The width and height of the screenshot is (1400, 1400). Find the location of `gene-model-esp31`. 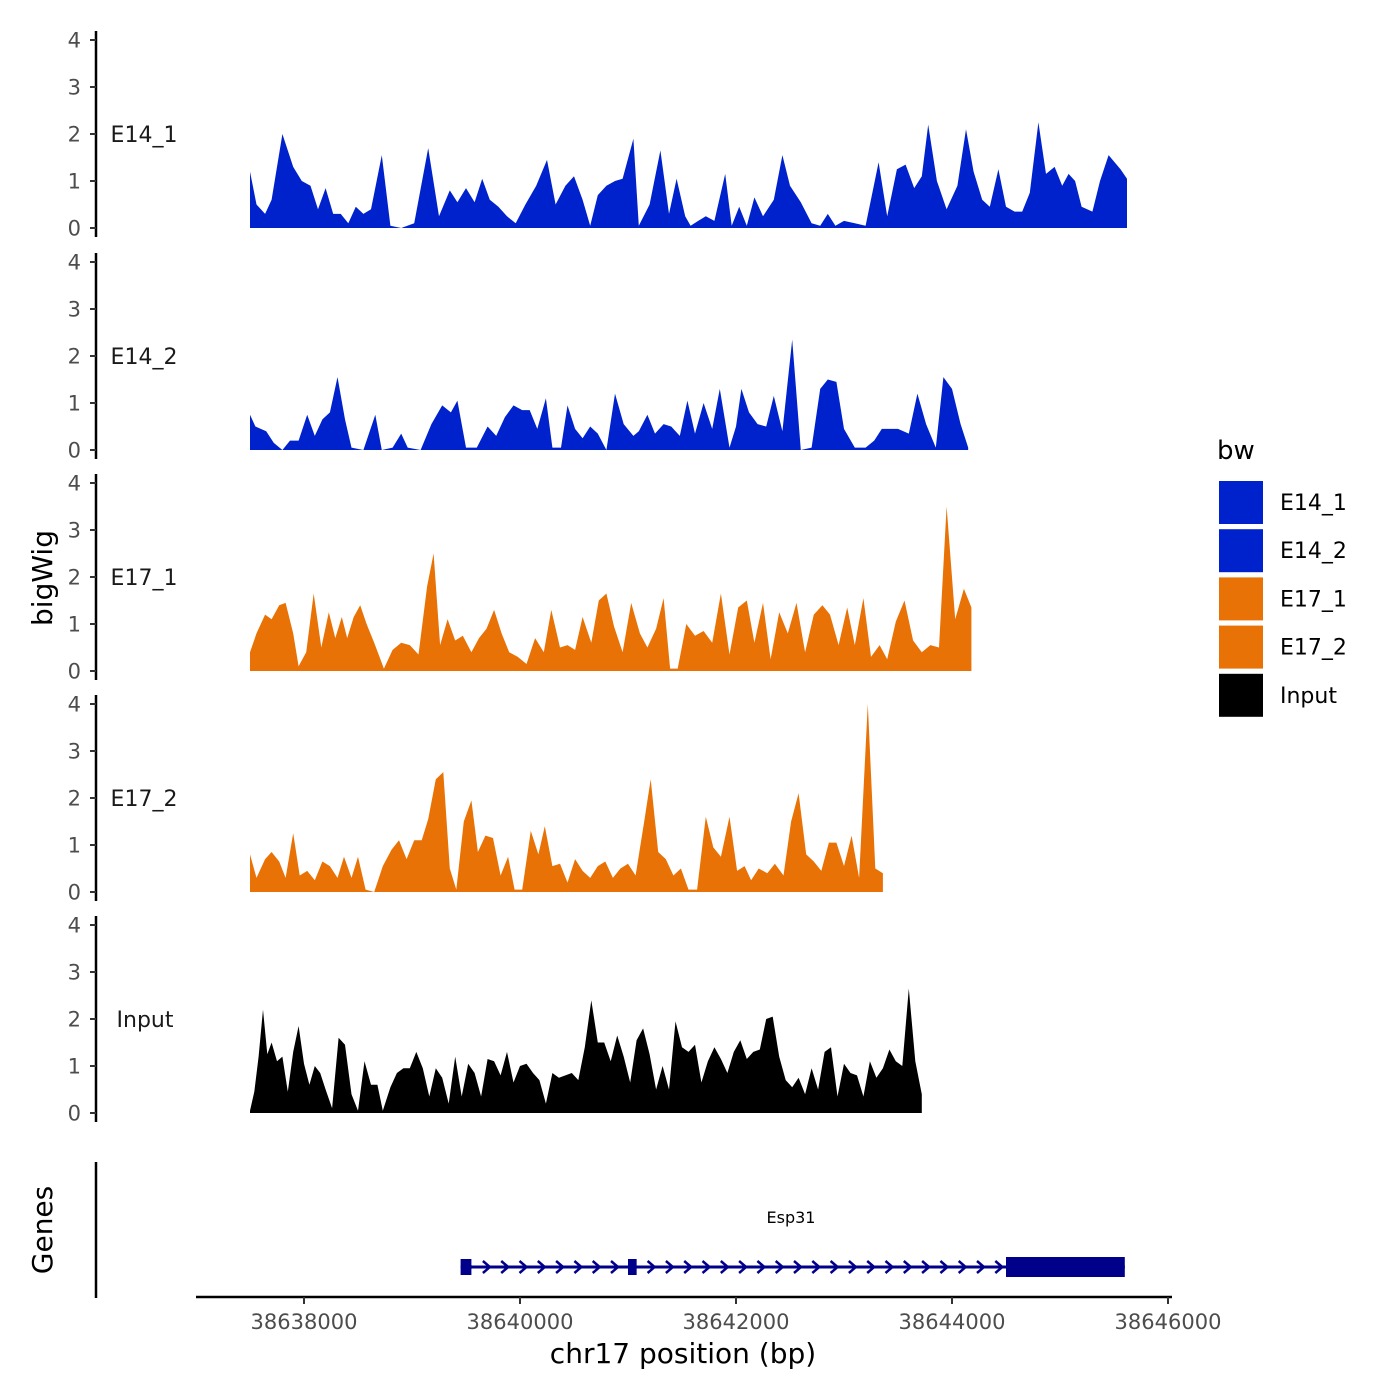

gene-model-esp31 is located at coordinates (792, 1267).